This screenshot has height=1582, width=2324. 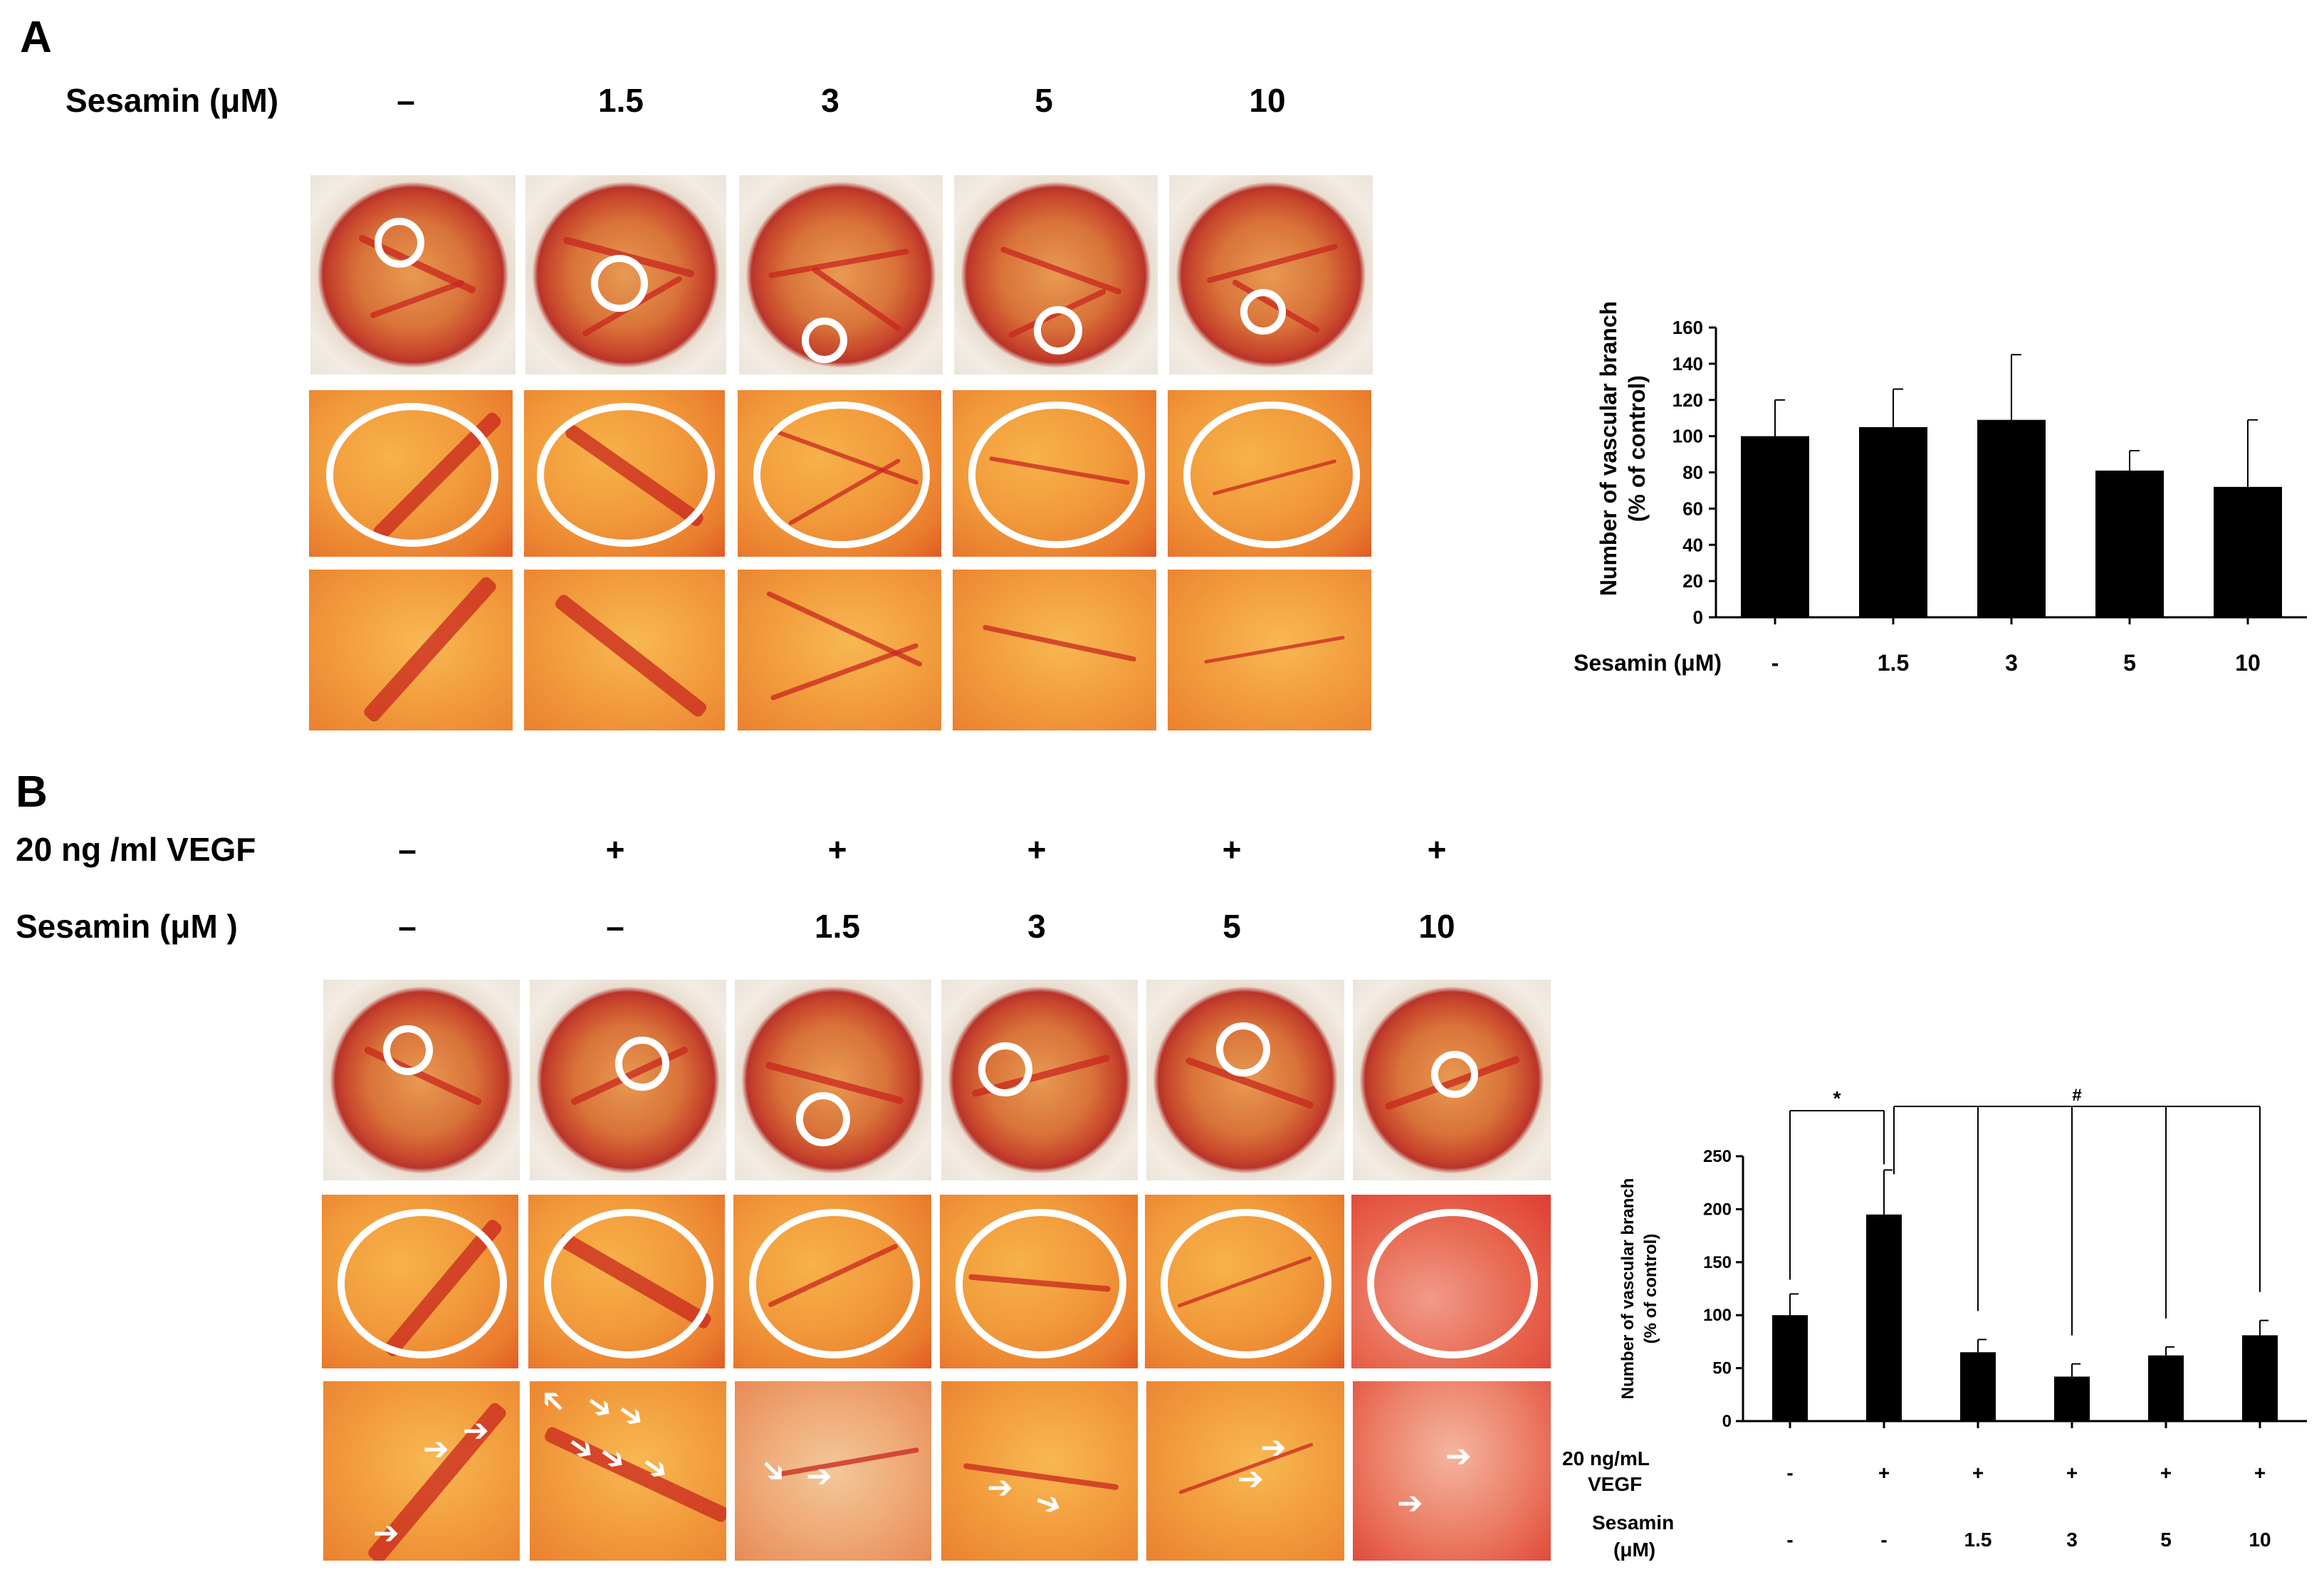 What do you see at coordinates (1688, 328) in the screenshot?
I see `y-tick-label: 160` at bounding box center [1688, 328].